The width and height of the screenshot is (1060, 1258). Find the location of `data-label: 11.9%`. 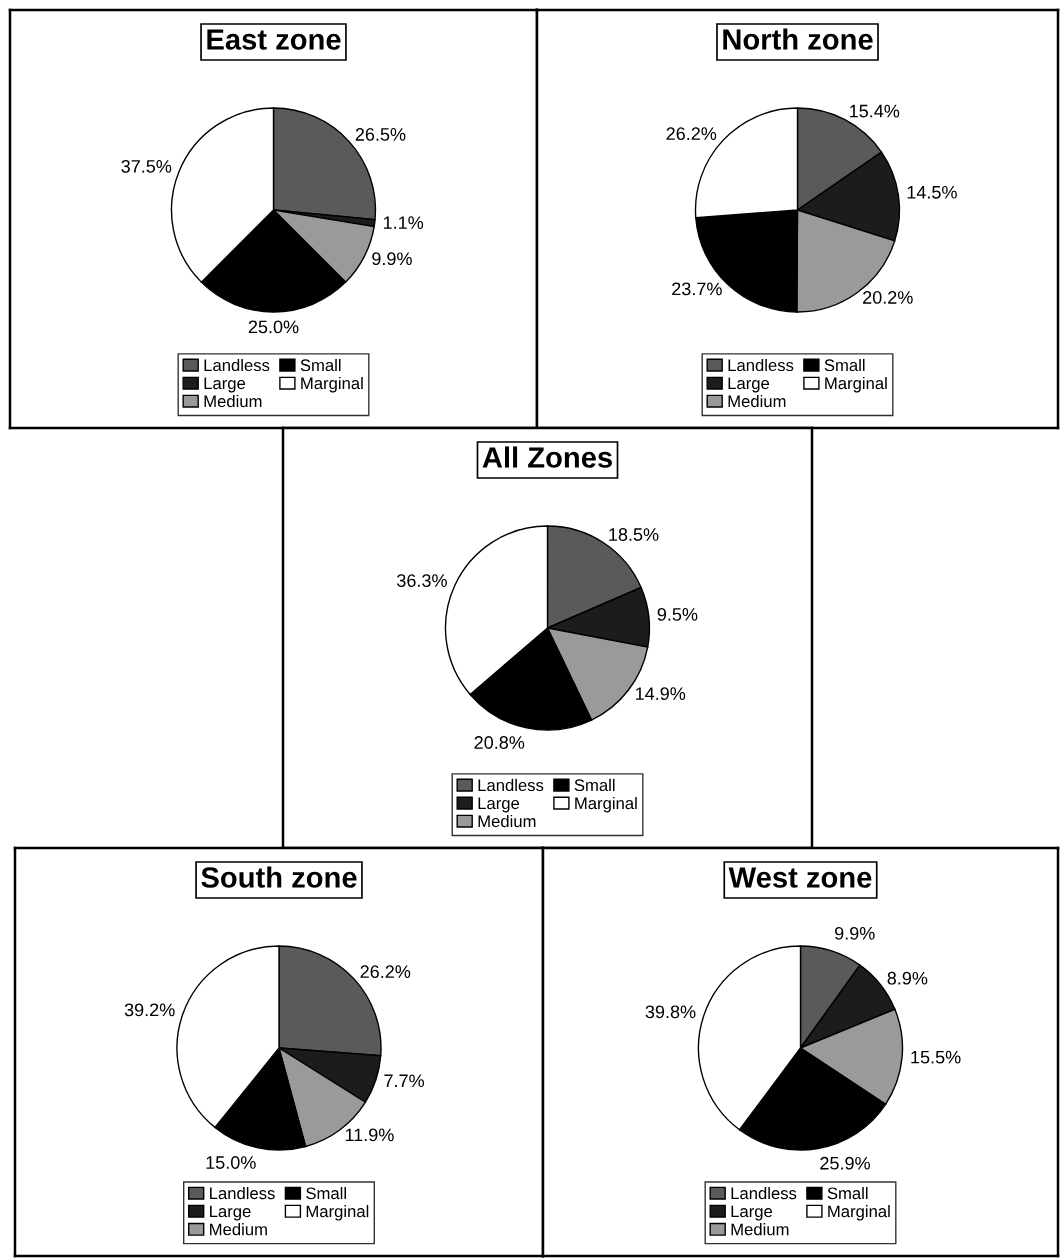

data-label: 11.9% is located at coordinates (369, 1135).